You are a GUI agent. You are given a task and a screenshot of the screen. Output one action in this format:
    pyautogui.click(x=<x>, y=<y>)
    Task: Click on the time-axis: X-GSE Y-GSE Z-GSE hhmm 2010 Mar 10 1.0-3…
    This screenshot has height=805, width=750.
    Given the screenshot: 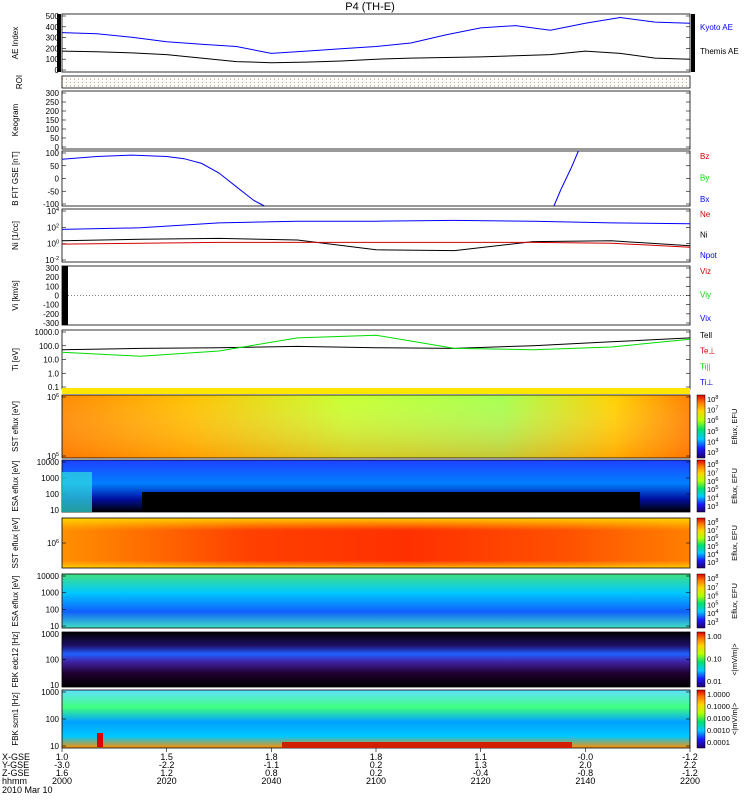 What is the action you would take?
    pyautogui.click(x=351, y=771)
    